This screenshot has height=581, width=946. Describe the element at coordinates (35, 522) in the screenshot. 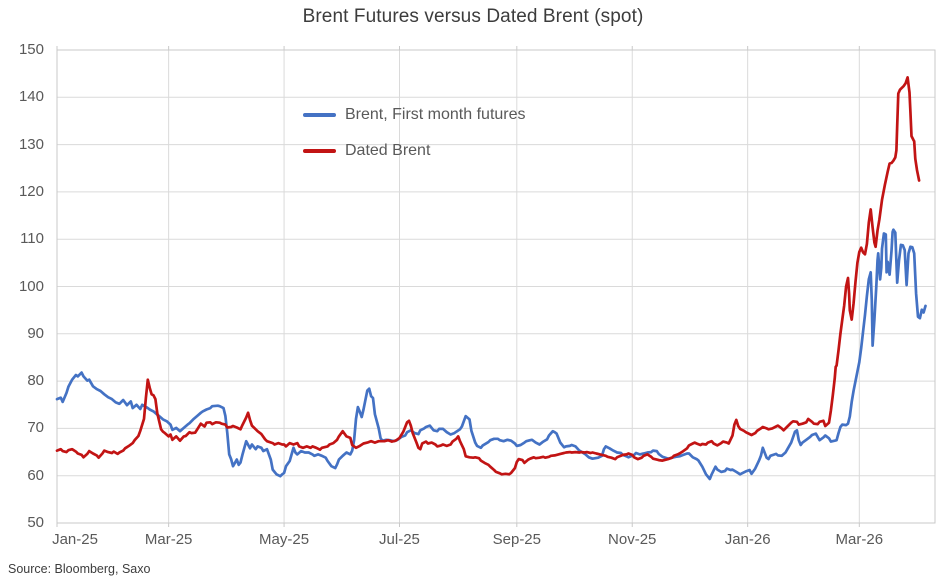

I see `y-axis-label-50: 50` at that location.